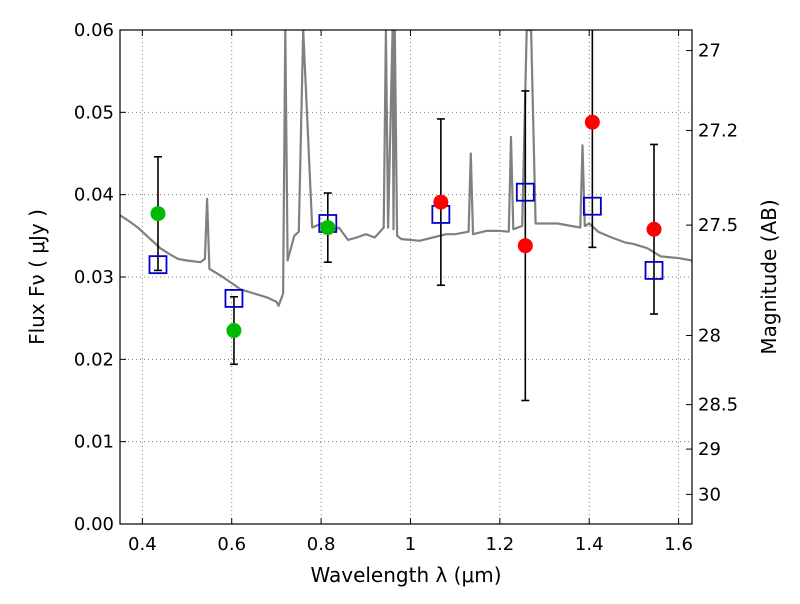 The width and height of the screenshot is (800, 604). Describe the element at coordinates (94, 524) in the screenshot. I see `y-tick-label: 0.00` at that location.